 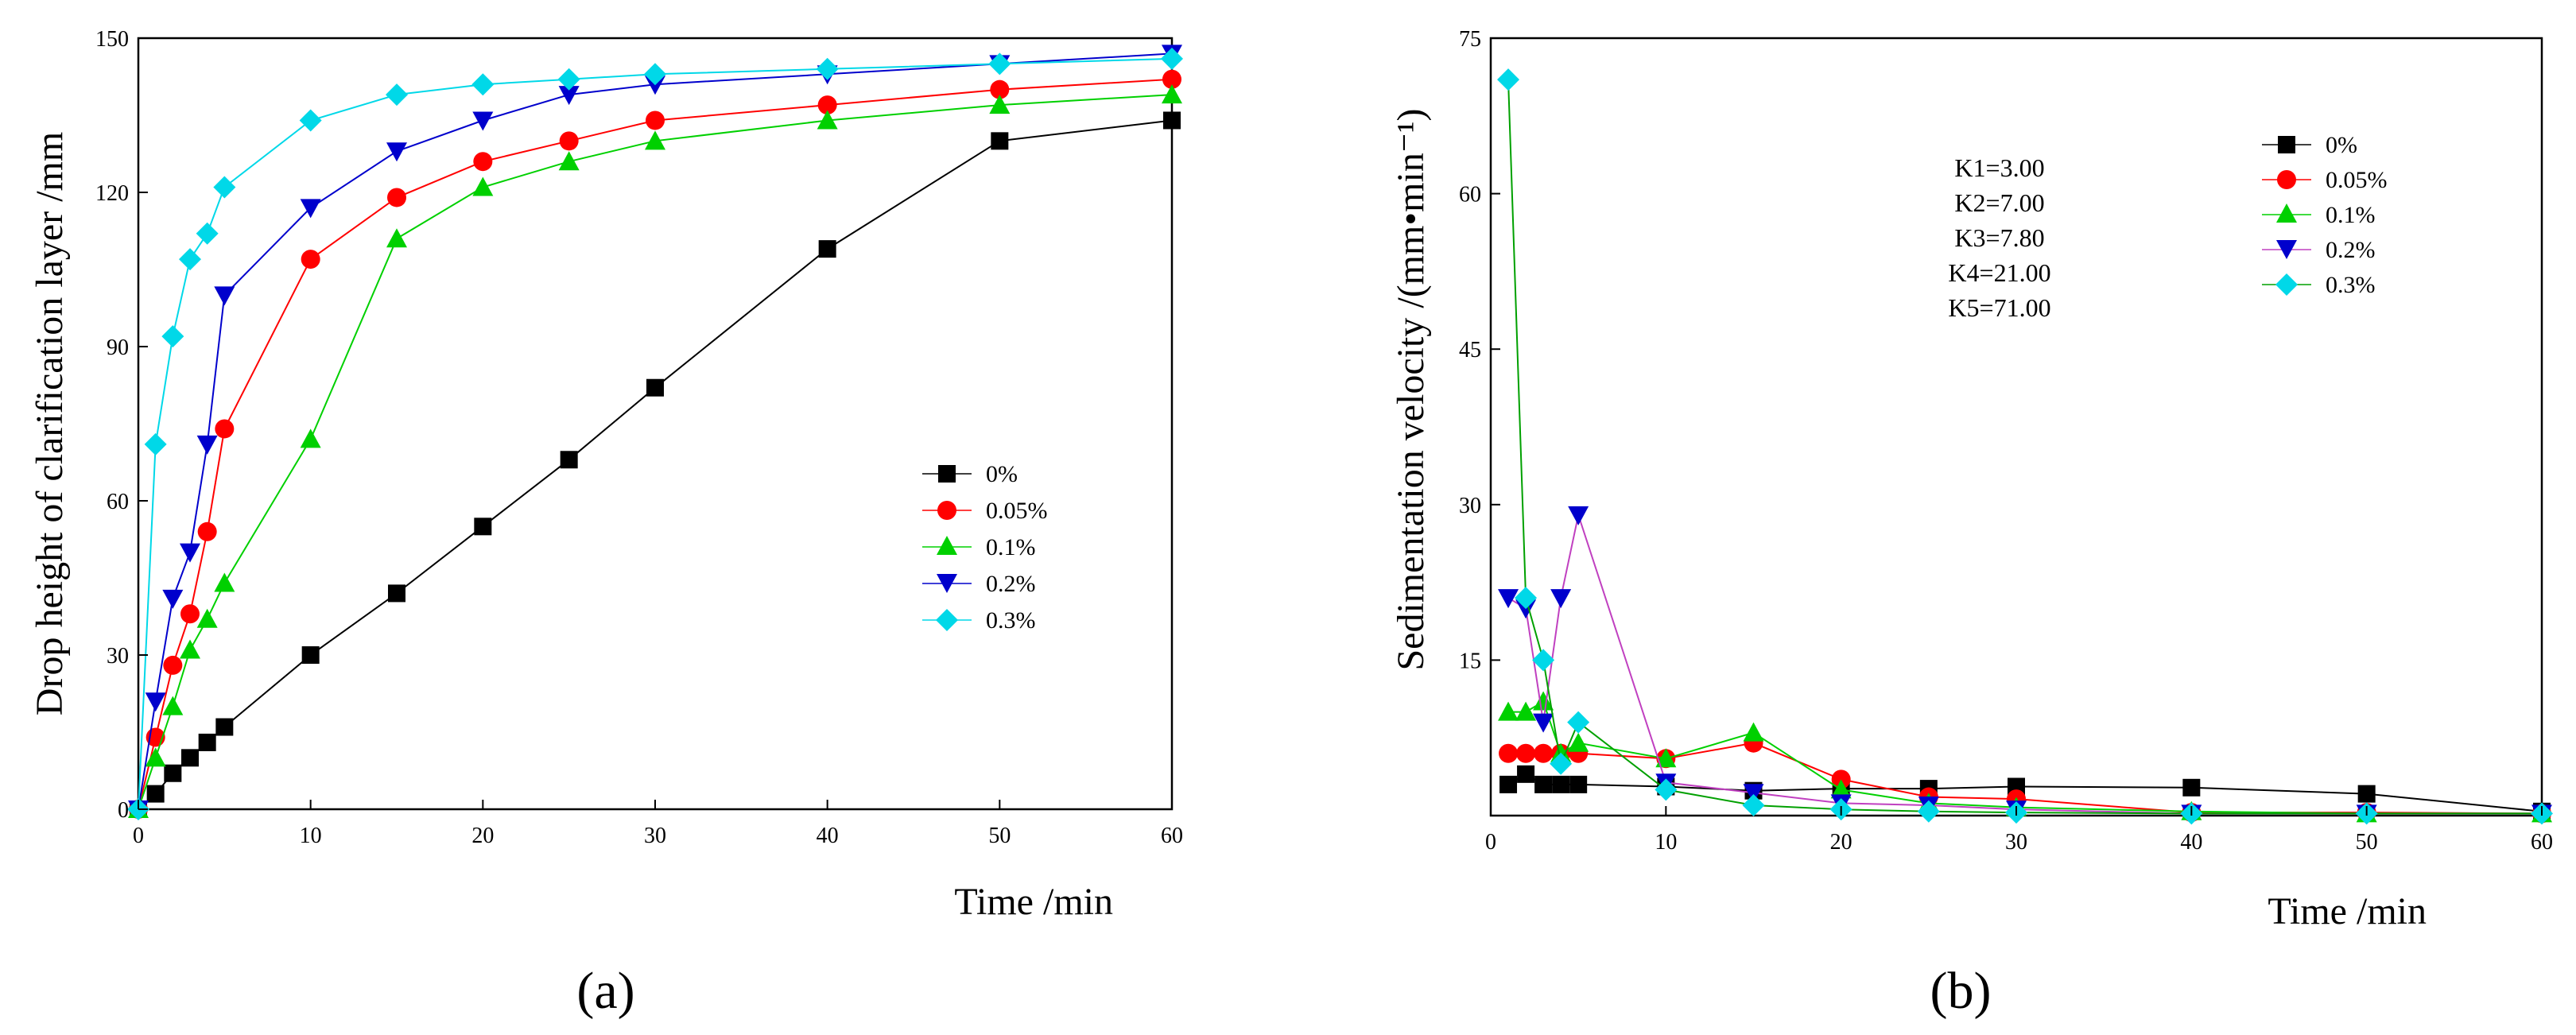 I want to click on chart-a-x-tick-label-3: 30, so click(x=655, y=836).